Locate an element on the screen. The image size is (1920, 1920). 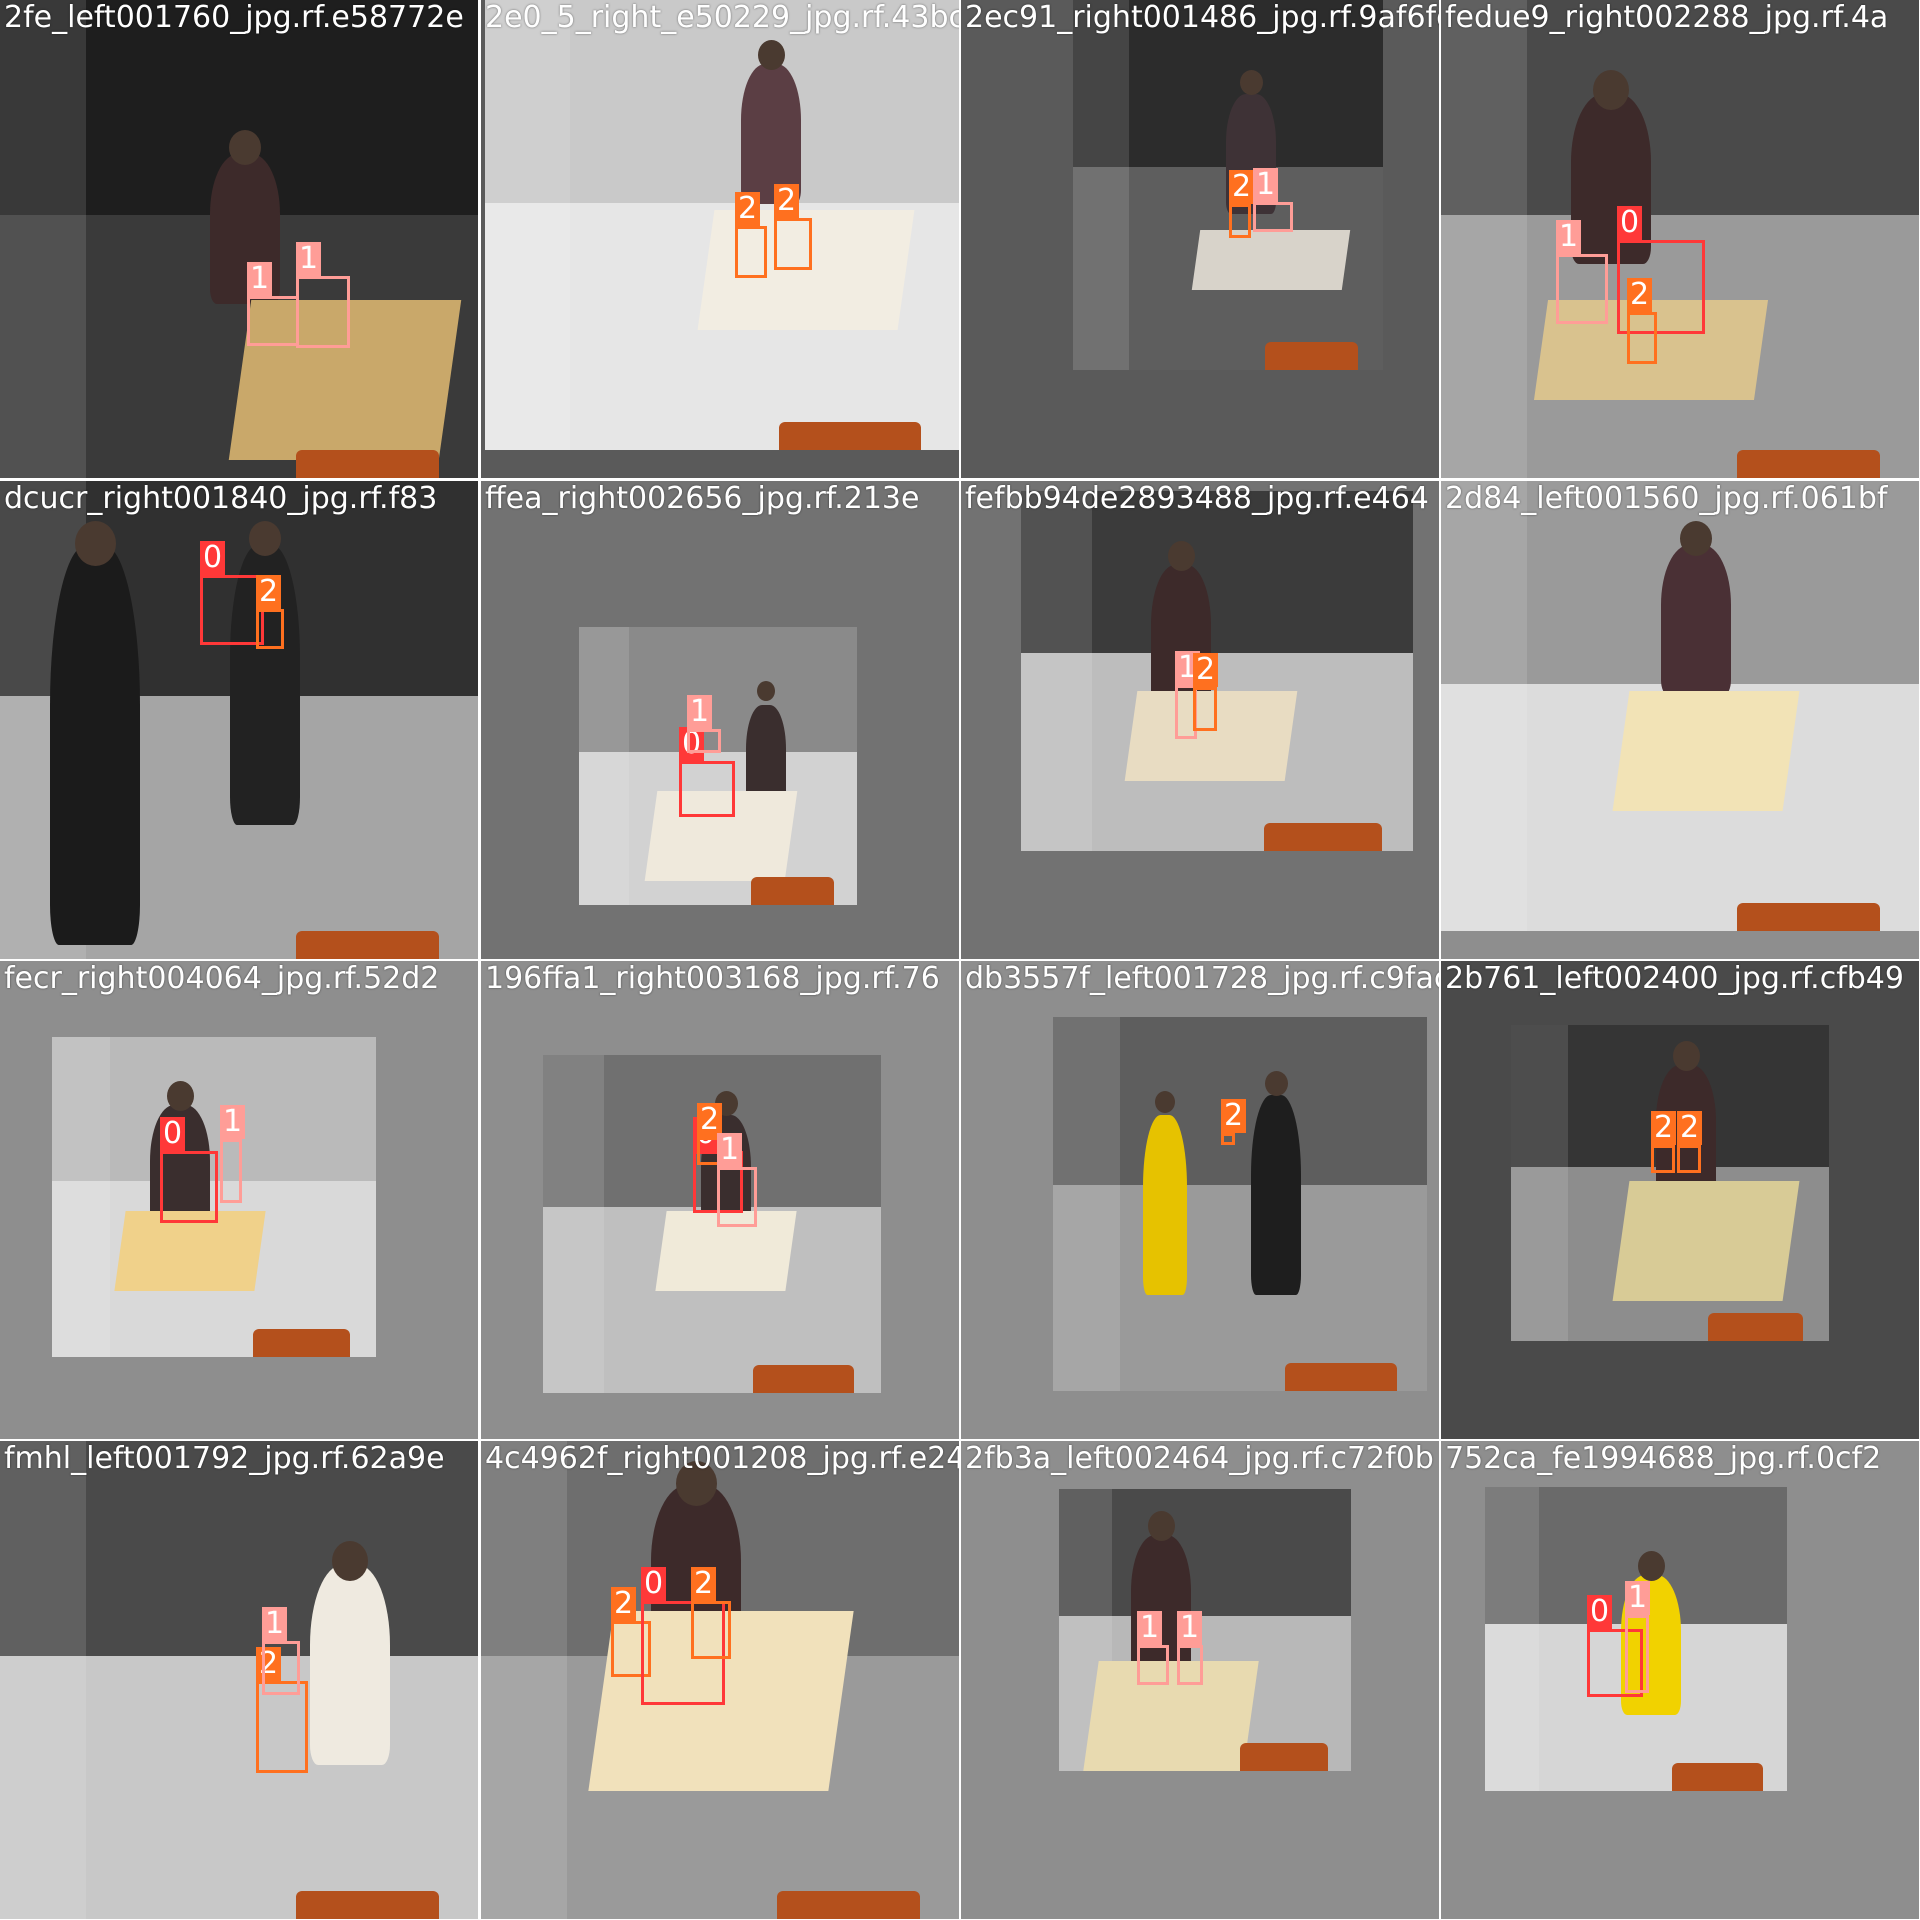
mosaic-tile: 0 1 fecr_right004064_jpg.rf.52d2 is located at coordinates (239, 1200).